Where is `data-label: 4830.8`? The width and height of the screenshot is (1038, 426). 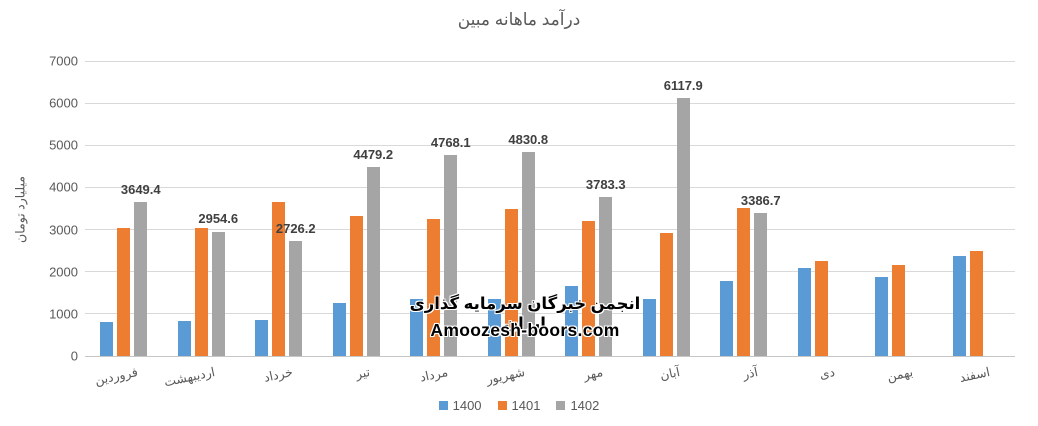
data-label: 4830.8 is located at coordinates (528, 140).